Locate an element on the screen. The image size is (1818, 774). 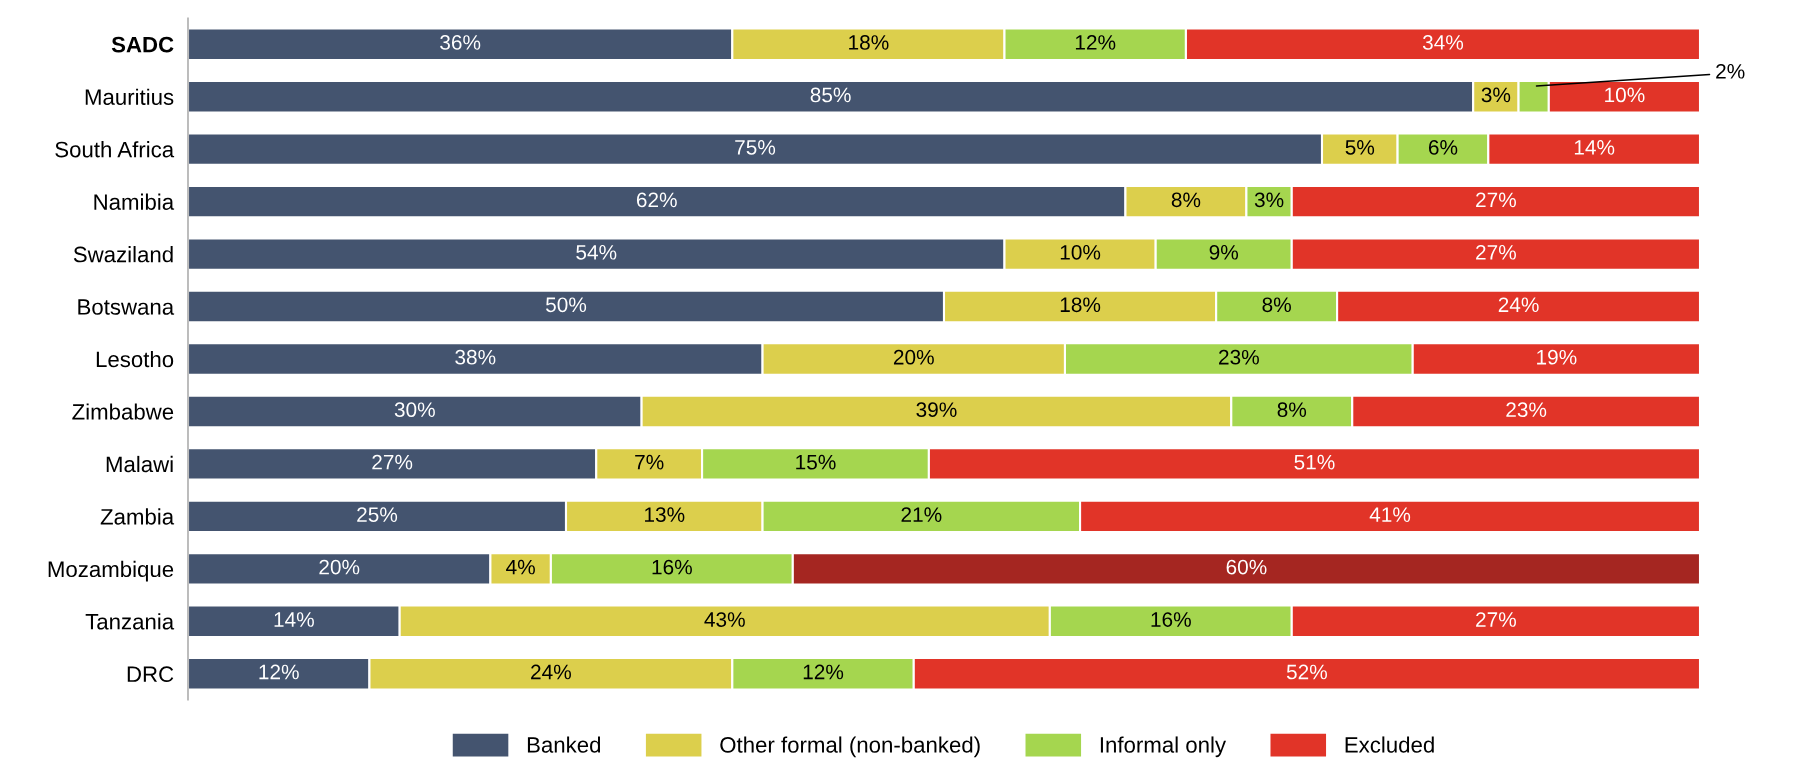
data-label: 52% is located at coordinates (1306, 672).